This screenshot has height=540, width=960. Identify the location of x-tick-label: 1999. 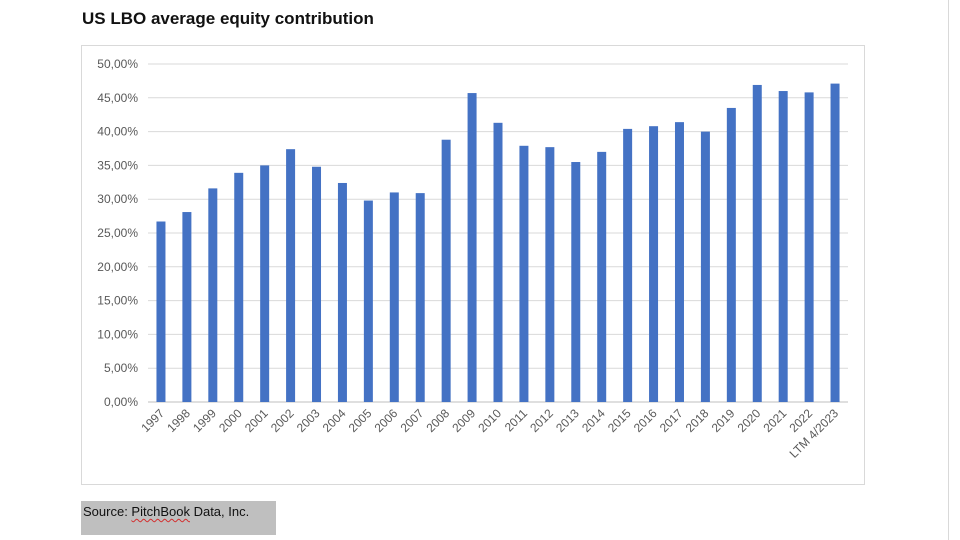
(204, 420).